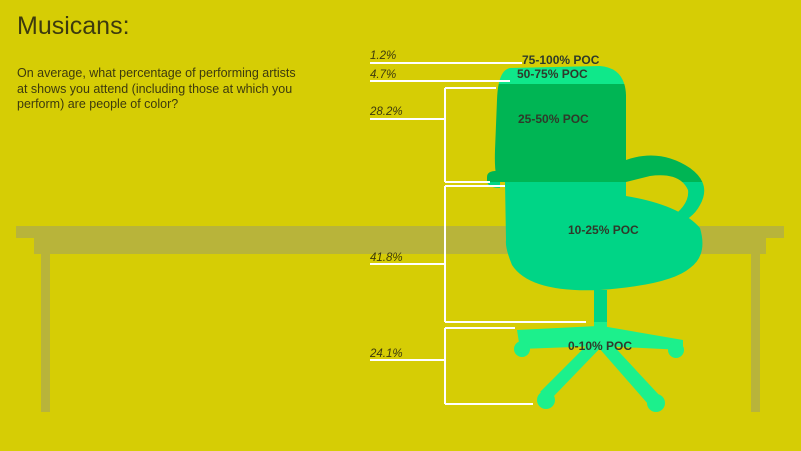  Describe the element at coordinates (599, 367) in the screenshot. I see `segment-0-10-poc` at that location.